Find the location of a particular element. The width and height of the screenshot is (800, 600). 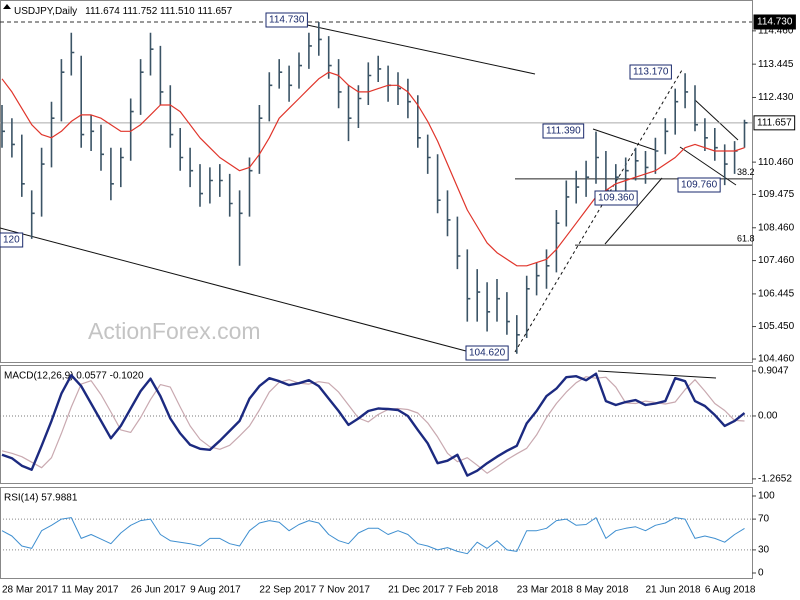

annotation: 113.170 is located at coordinates (651, 72).